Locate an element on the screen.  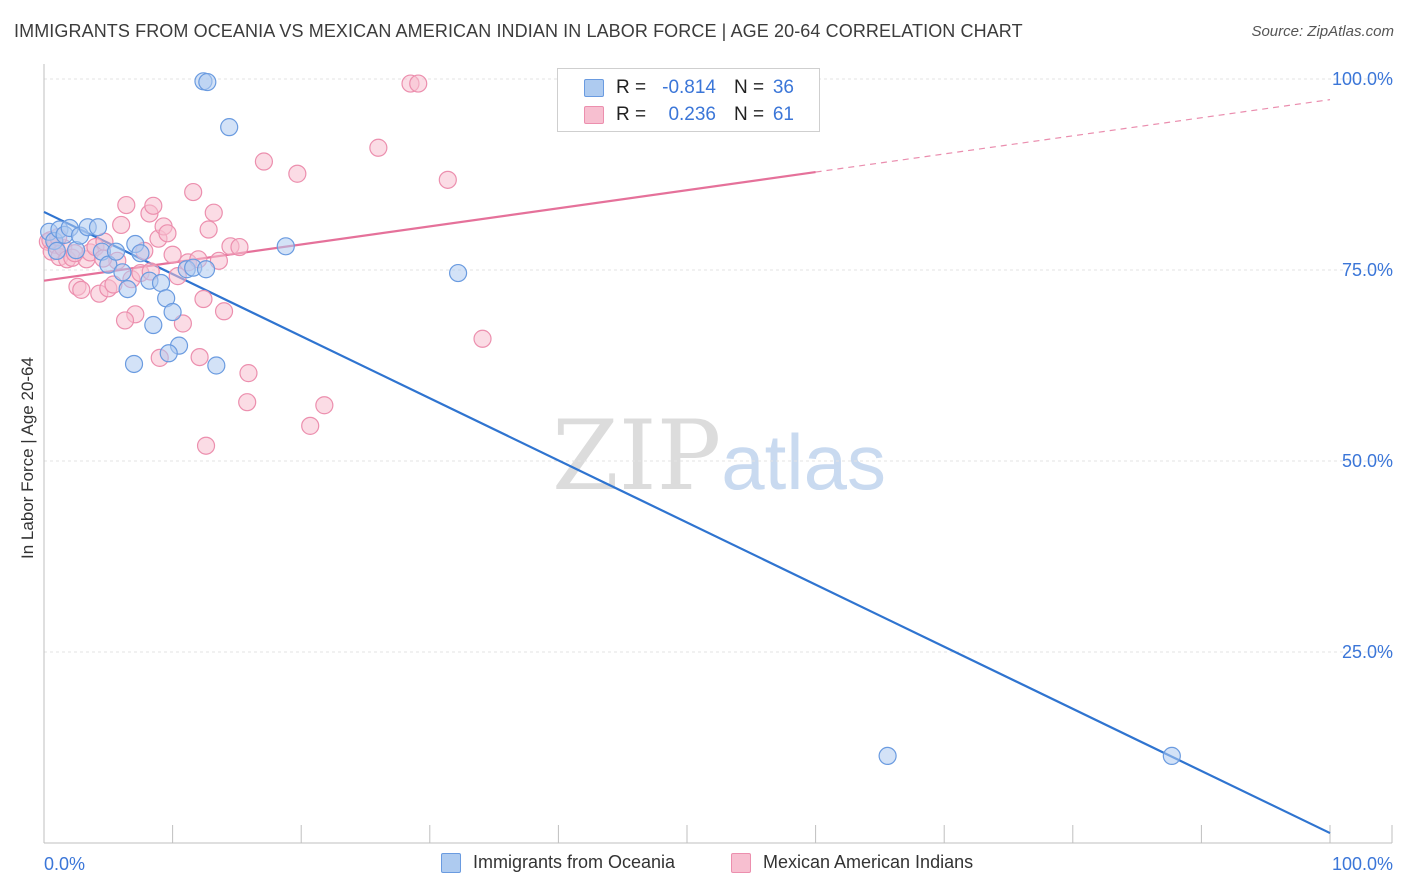
correlation-legend: R = -0.814 N = 36 R = 0.236 N = 61 is located at coordinates (688, 100).